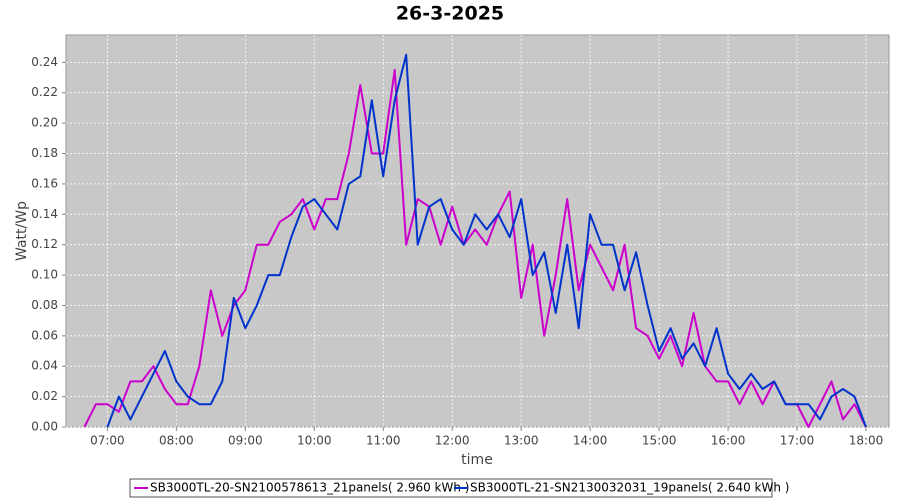  Describe the element at coordinates (797, 441) in the screenshot. I see `x-tick-label: 17:00` at that location.